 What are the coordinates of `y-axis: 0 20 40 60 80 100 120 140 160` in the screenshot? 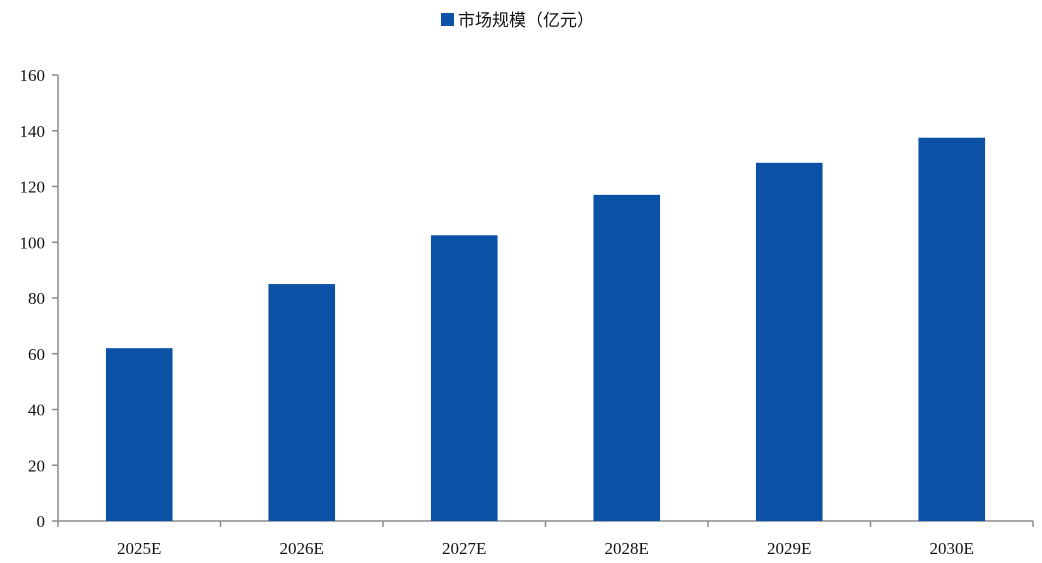 It's located at (39, 298).